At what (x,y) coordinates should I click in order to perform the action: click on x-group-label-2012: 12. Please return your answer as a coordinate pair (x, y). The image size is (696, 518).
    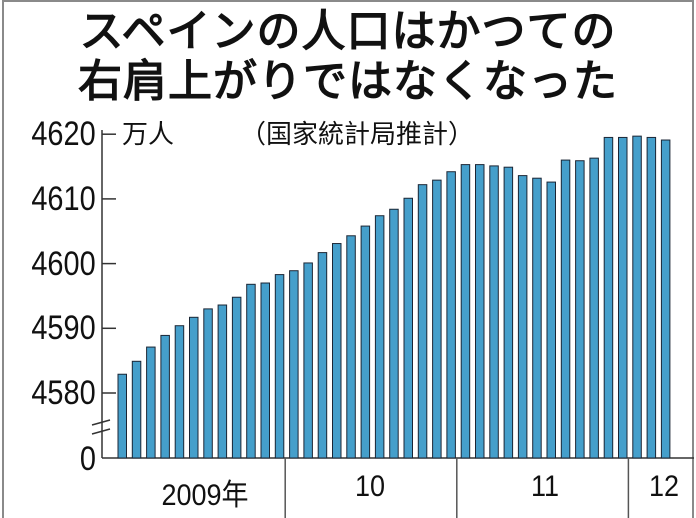
    Looking at the image, I should click on (664, 486).